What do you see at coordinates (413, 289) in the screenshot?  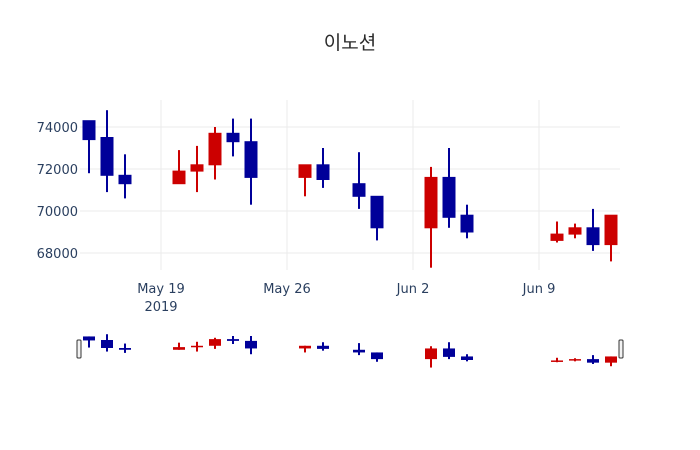 I see `x-tick-label: Jun 2` at bounding box center [413, 289].